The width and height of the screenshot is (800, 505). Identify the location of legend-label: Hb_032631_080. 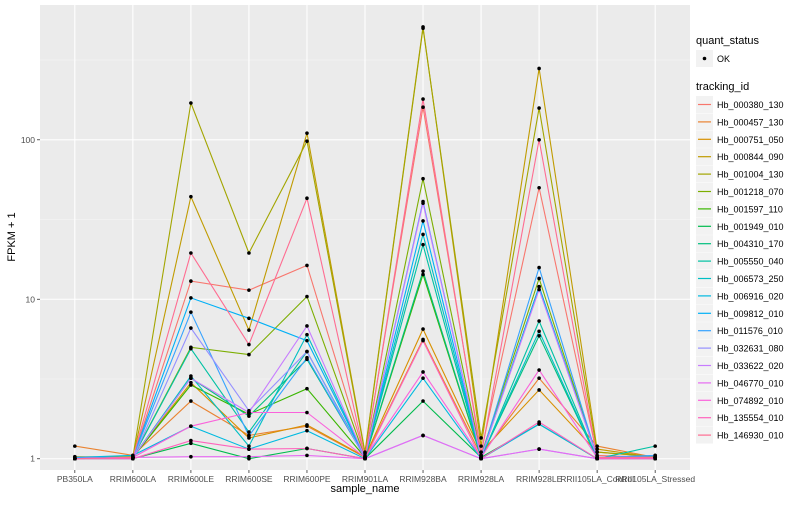
(750, 349).